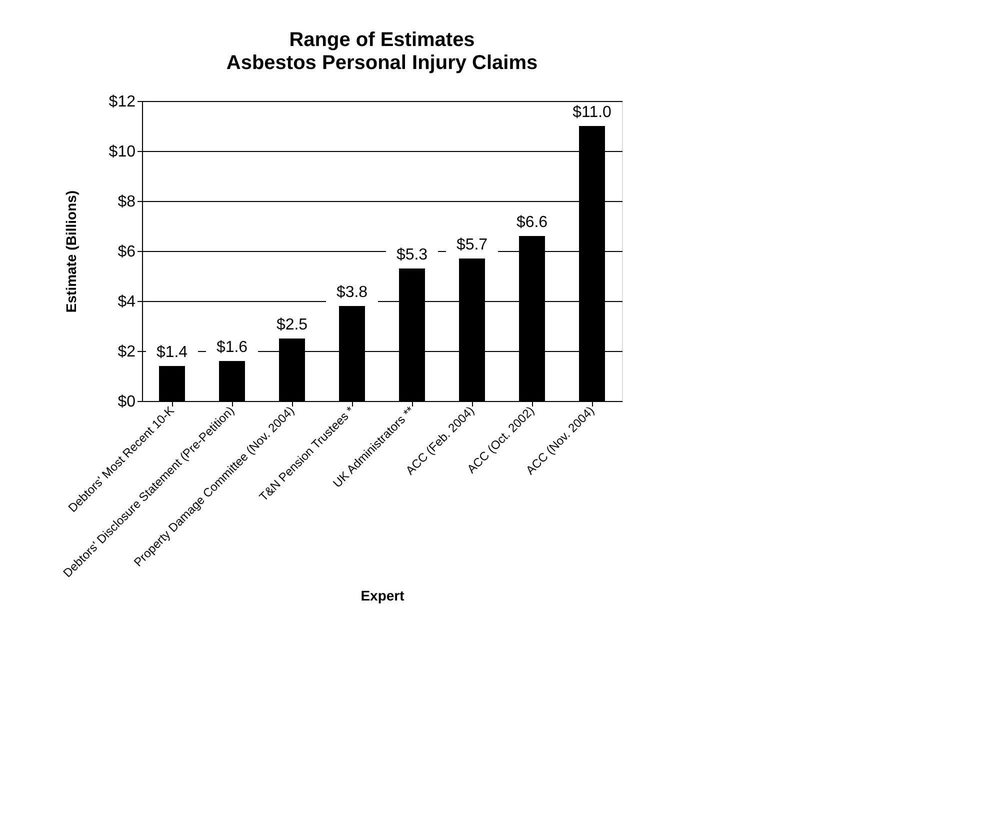  What do you see at coordinates (127, 302) in the screenshot?
I see `y-tick-label: $4` at bounding box center [127, 302].